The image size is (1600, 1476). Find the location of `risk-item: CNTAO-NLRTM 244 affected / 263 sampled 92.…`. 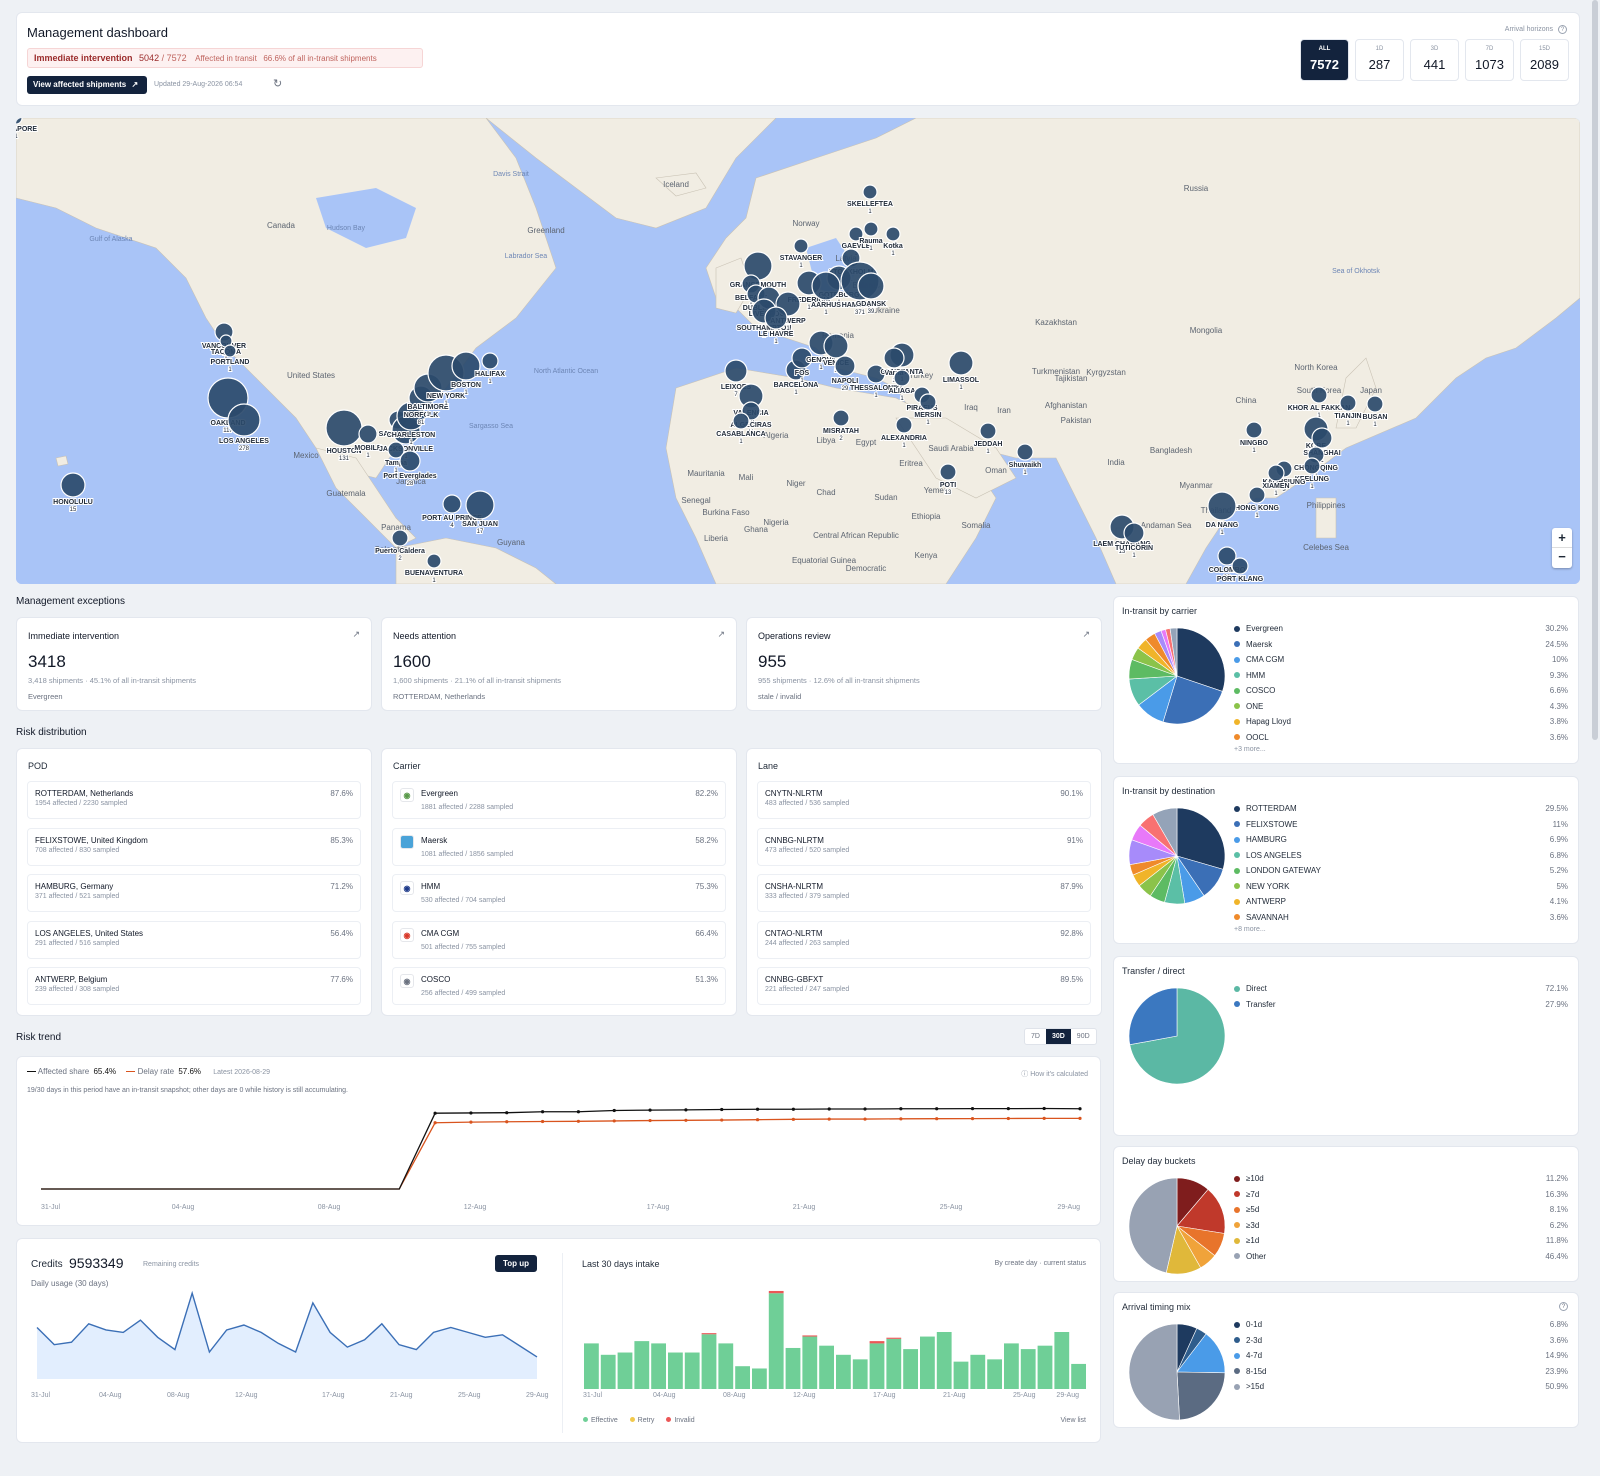

risk-item: CNTAO-NLRTM 244 affected / 263 sampled 92.… is located at coordinates (924, 939).